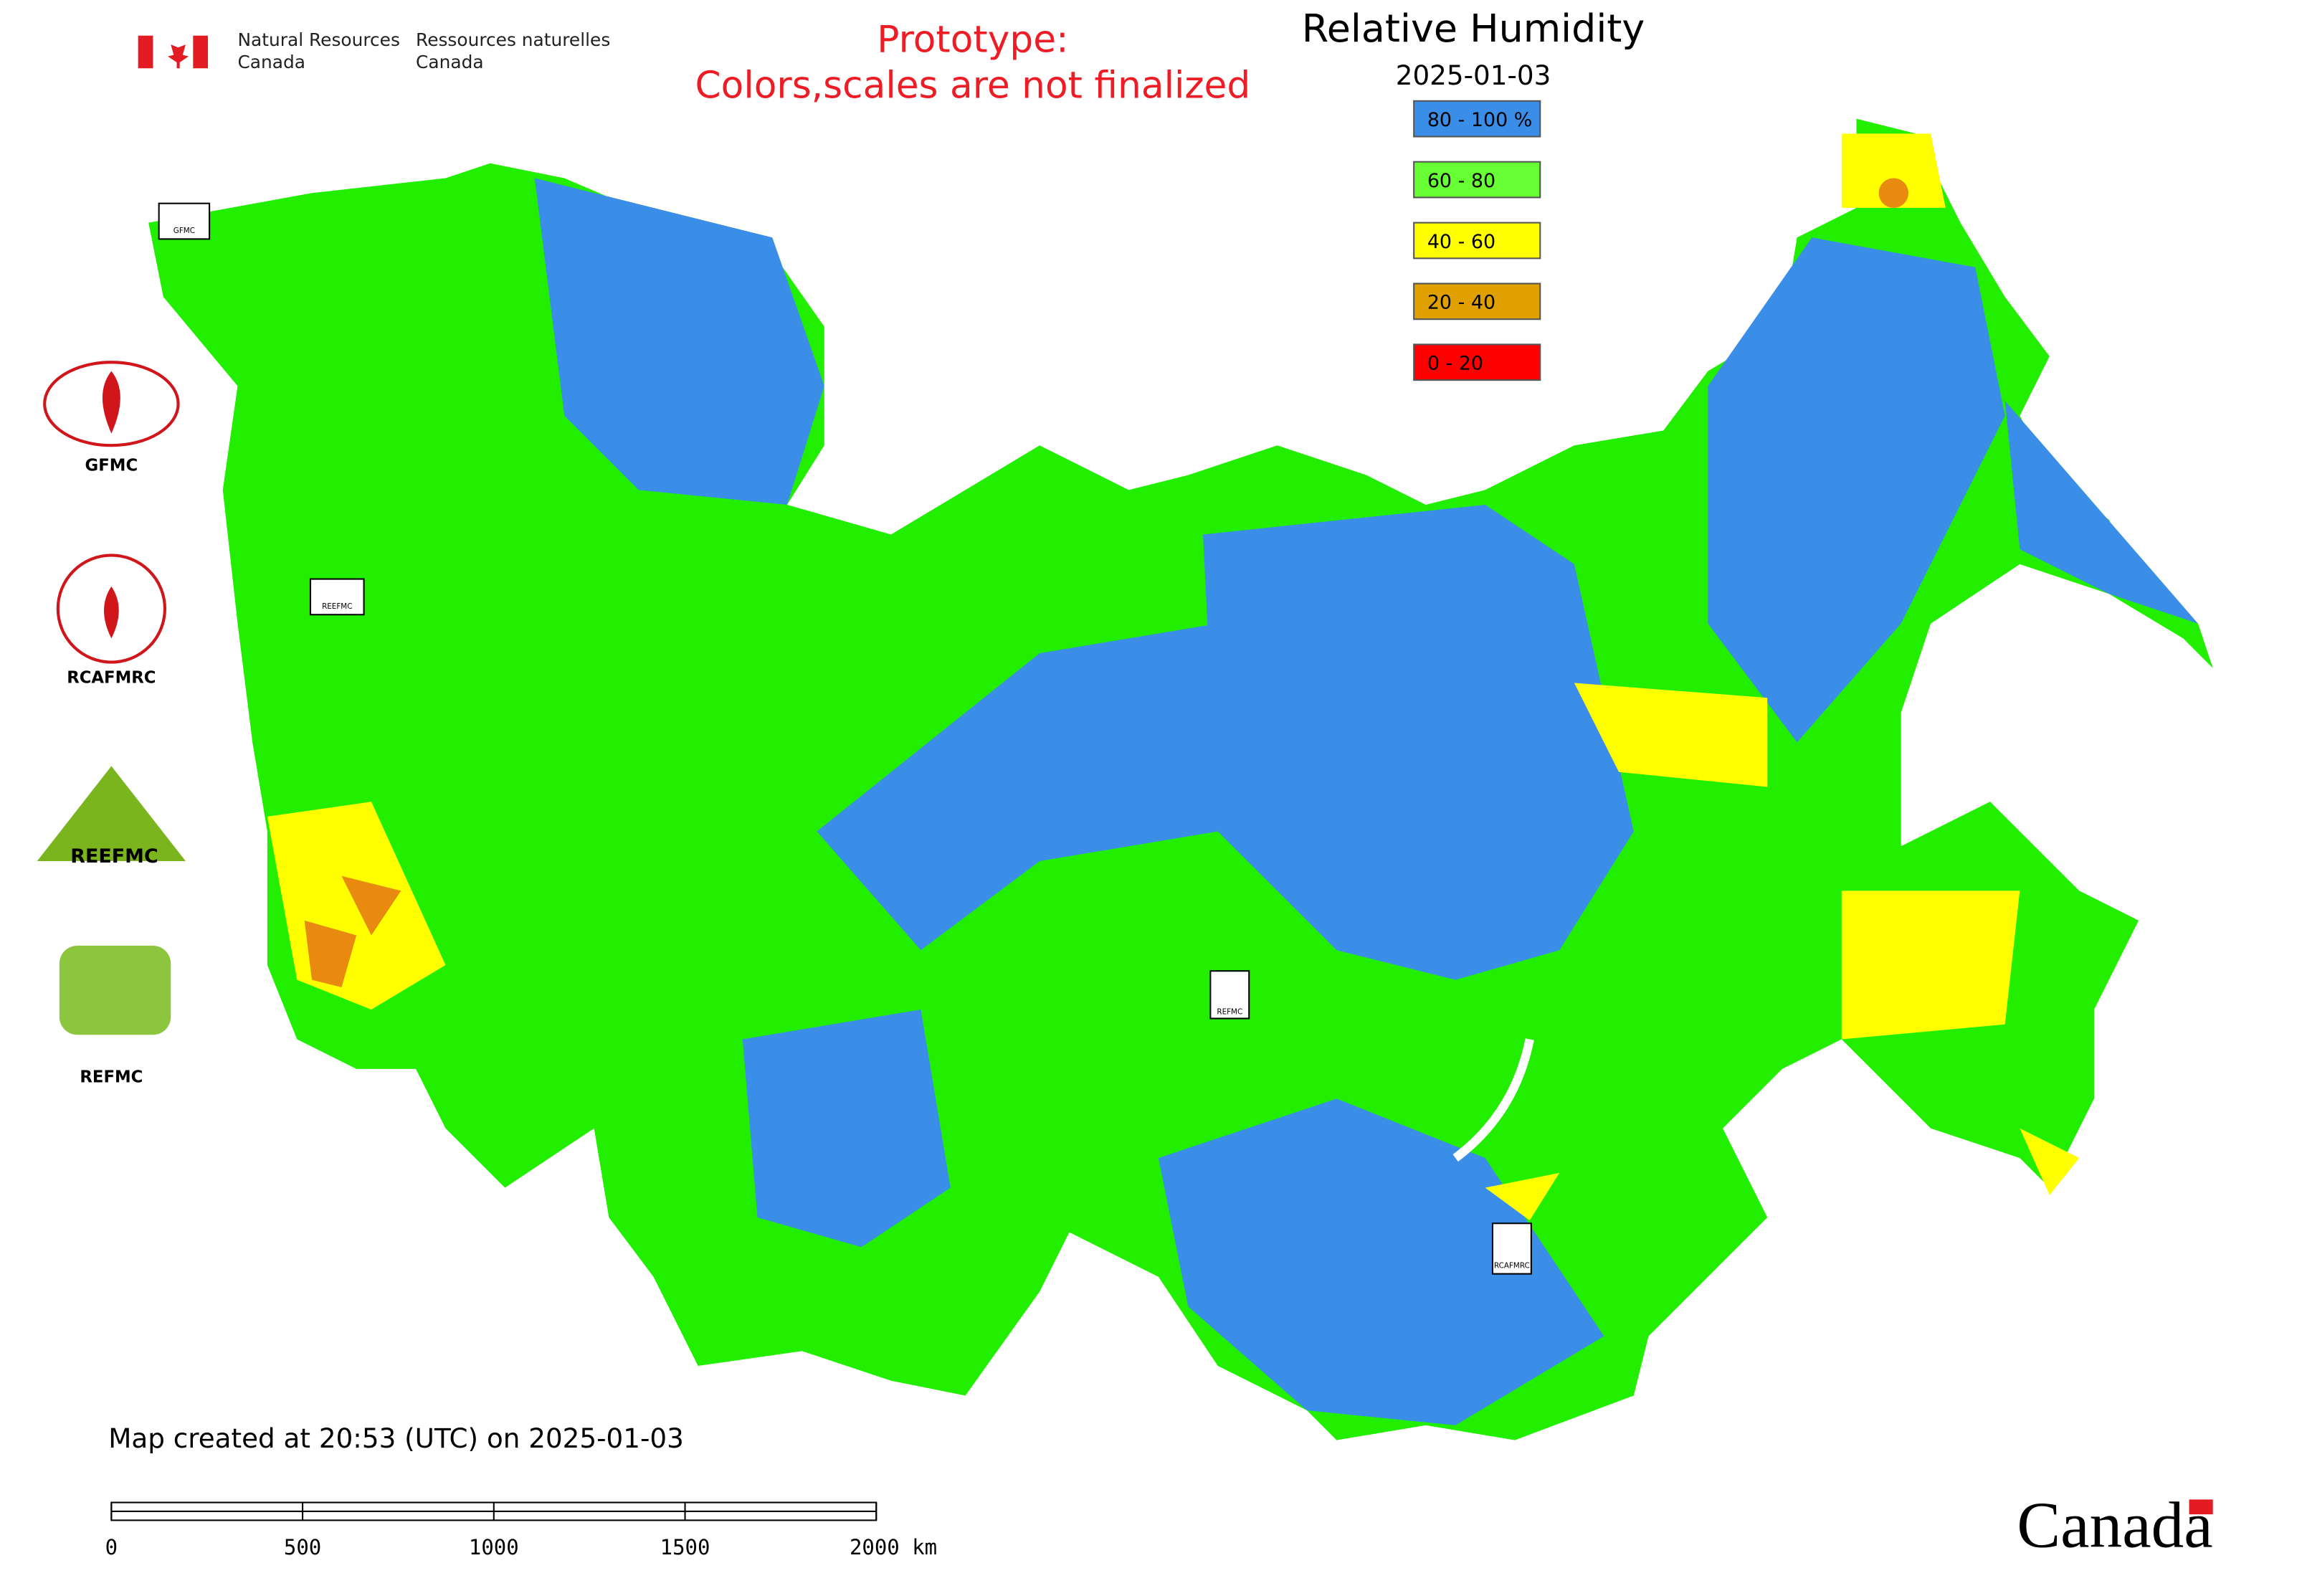 This screenshot has width=2302, height=1596. I want to click on badge-label: REFMC, so click(1229, 1011).